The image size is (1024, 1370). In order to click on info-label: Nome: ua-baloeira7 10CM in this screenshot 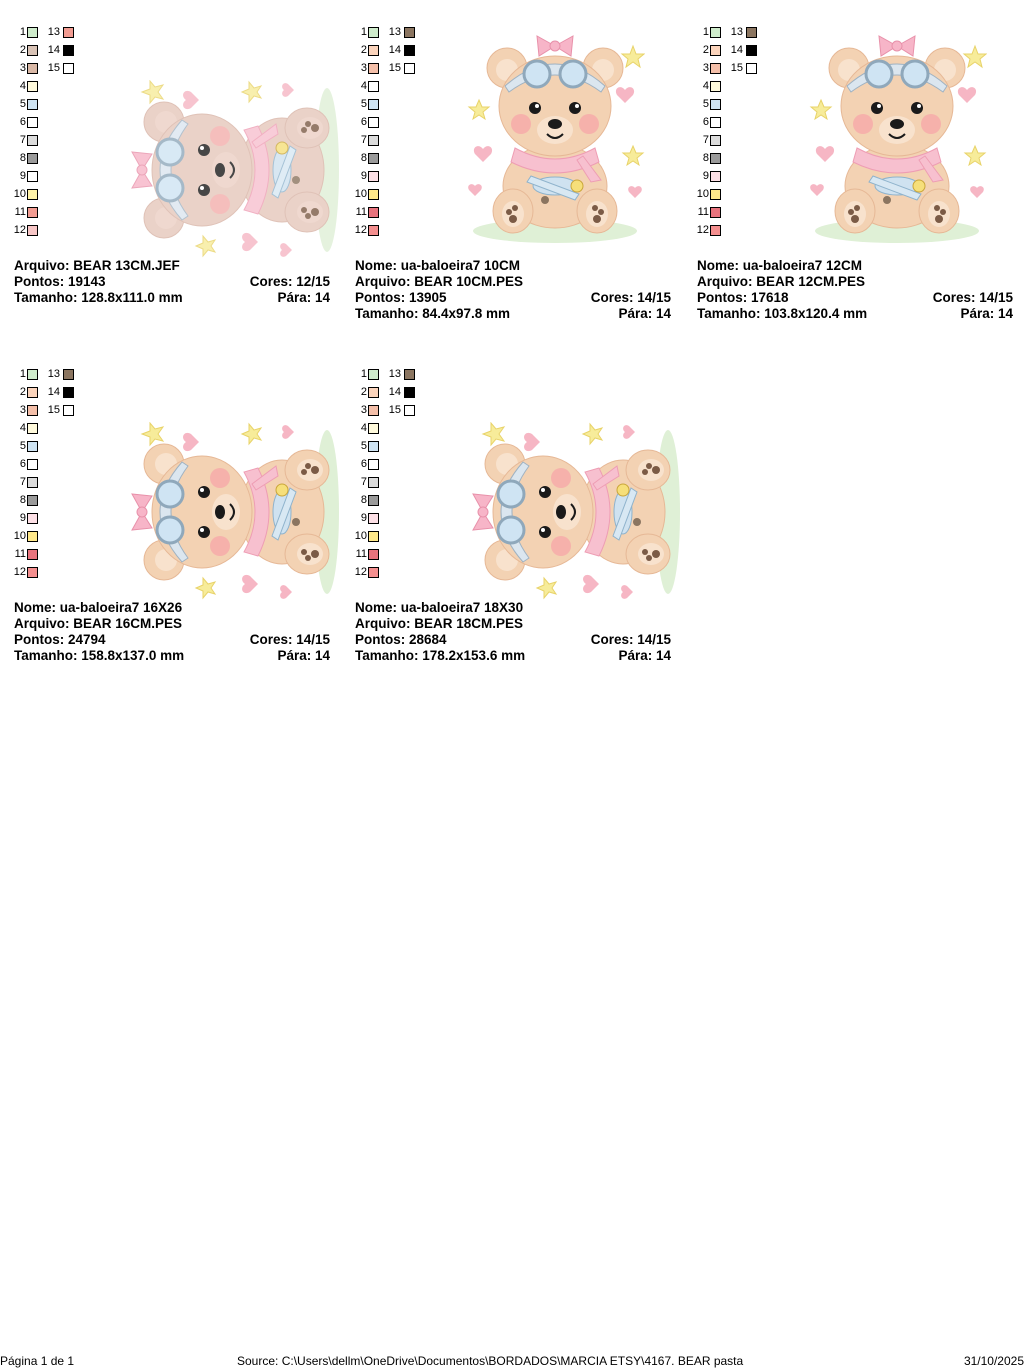, I will do `click(438, 265)`.